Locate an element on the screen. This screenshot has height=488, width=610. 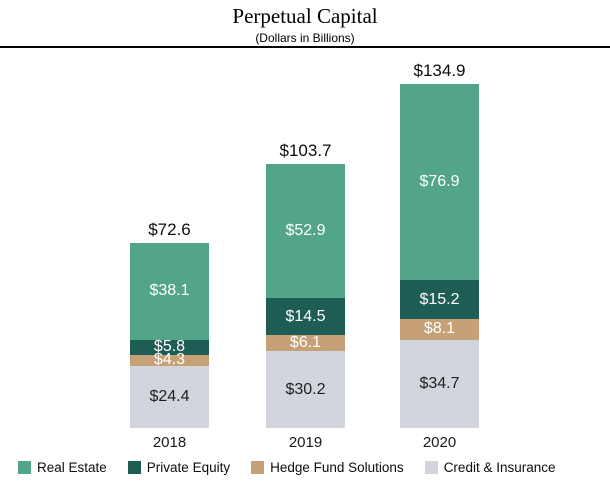
segment-value-label: $76.9 is located at coordinates (439, 182).